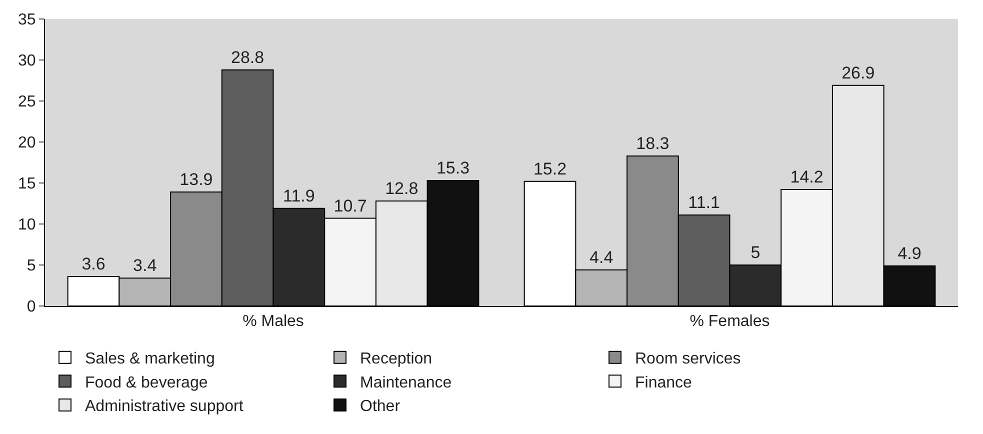 The height and width of the screenshot is (434, 983). Describe the element at coordinates (27, 102) in the screenshot. I see `y-tick-label: 25` at that location.